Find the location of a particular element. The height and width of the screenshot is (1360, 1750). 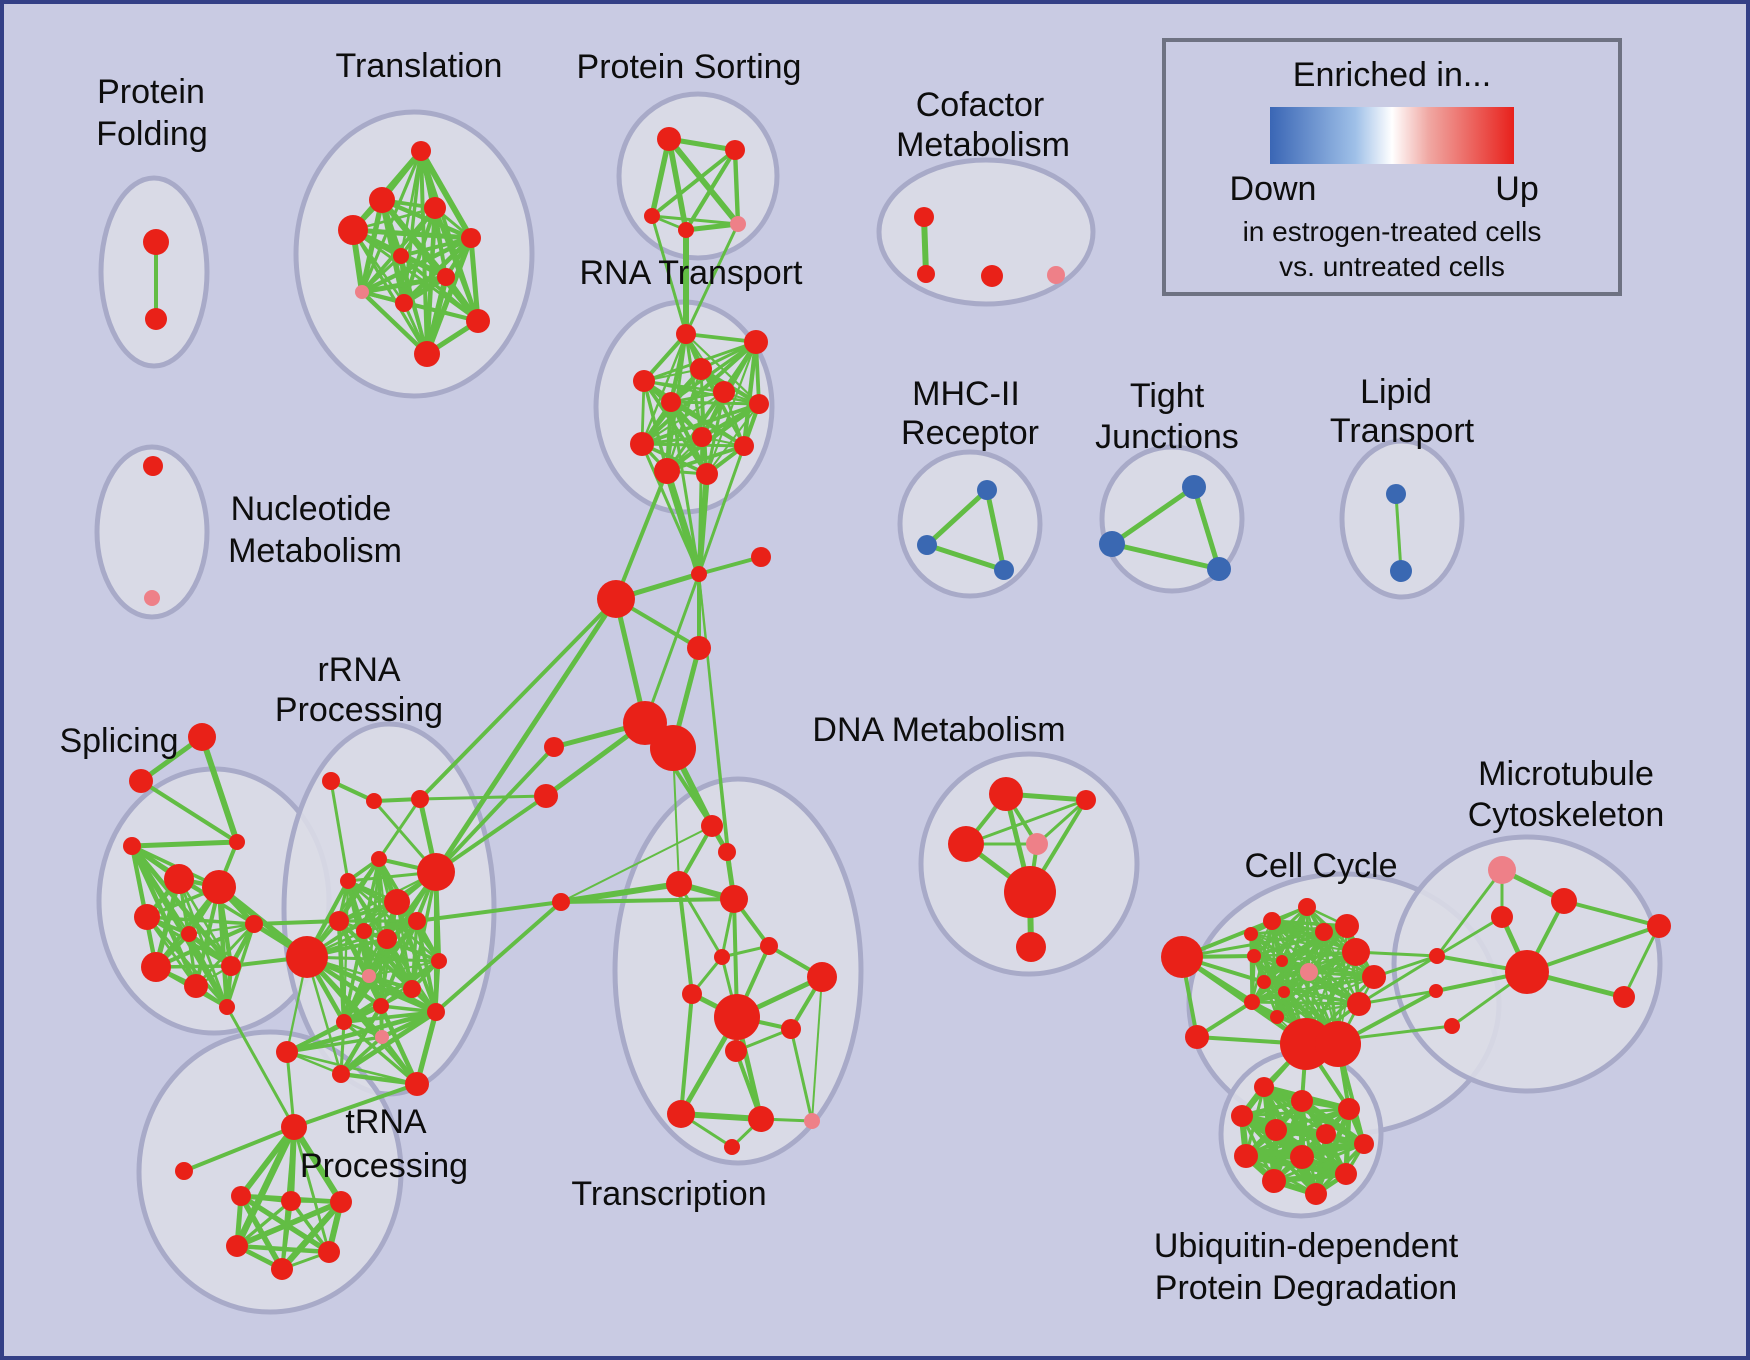

node-tl10 is located at coordinates (478, 321).